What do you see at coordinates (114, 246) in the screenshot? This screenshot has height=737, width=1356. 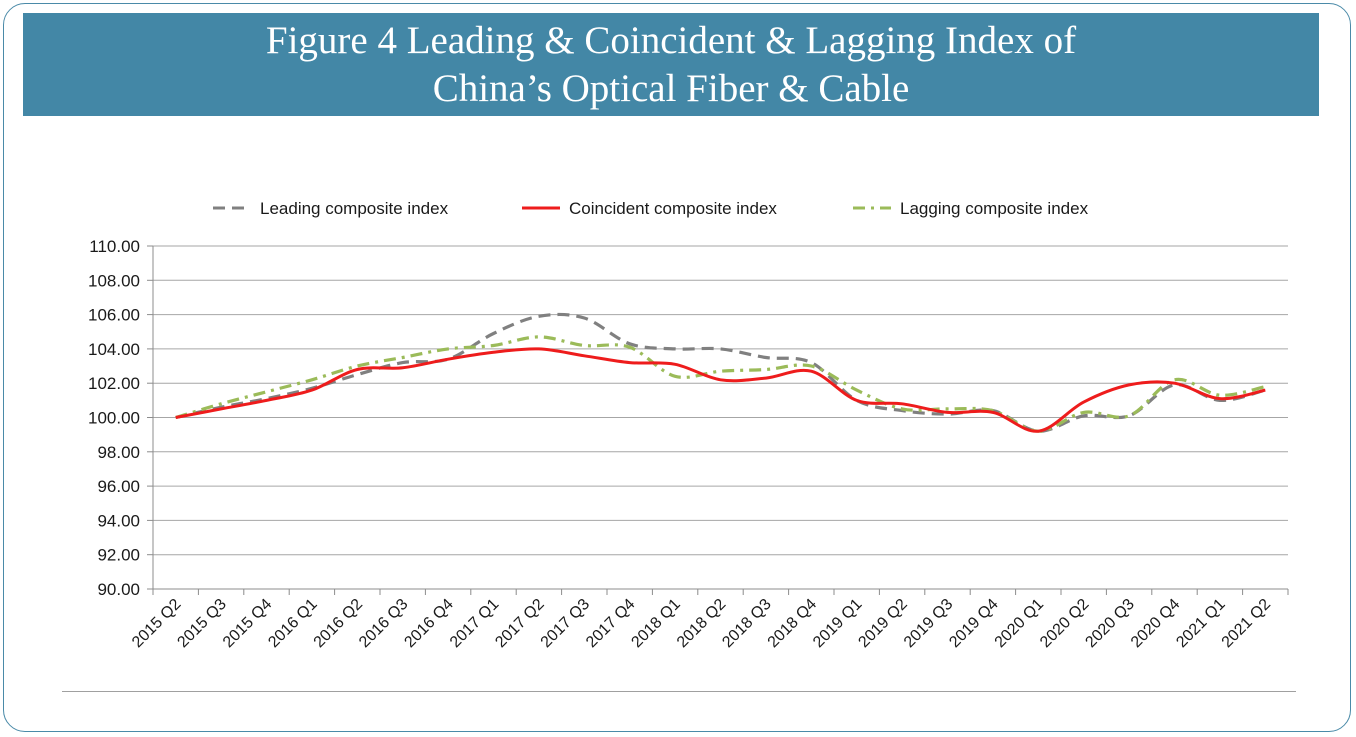 I see `y-tick-label: 110.00` at bounding box center [114, 246].